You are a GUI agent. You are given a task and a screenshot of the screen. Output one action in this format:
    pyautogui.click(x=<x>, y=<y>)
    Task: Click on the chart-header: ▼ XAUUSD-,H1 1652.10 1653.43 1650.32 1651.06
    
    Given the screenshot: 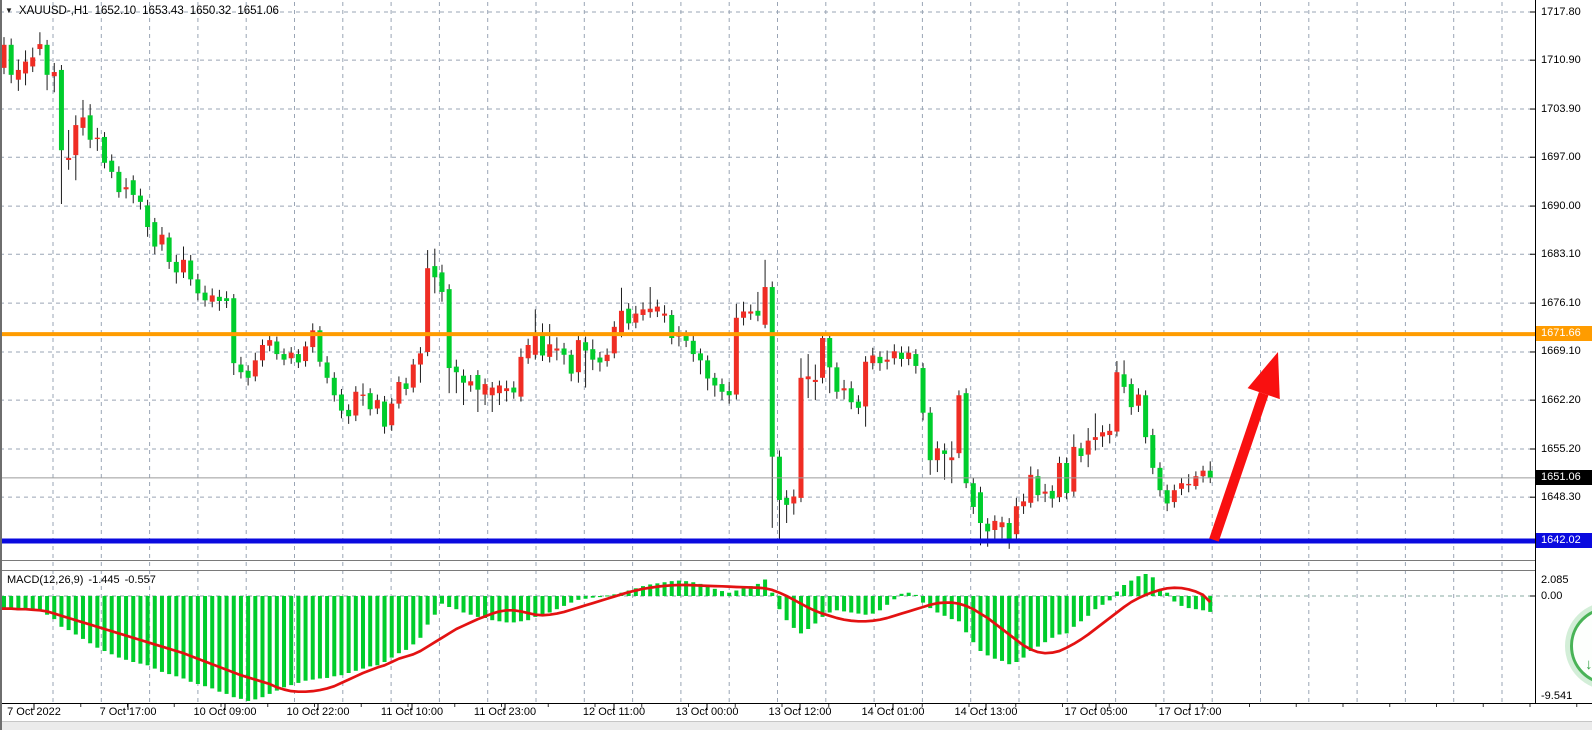 What is the action you would take?
    pyautogui.click(x=145, y=11)
    